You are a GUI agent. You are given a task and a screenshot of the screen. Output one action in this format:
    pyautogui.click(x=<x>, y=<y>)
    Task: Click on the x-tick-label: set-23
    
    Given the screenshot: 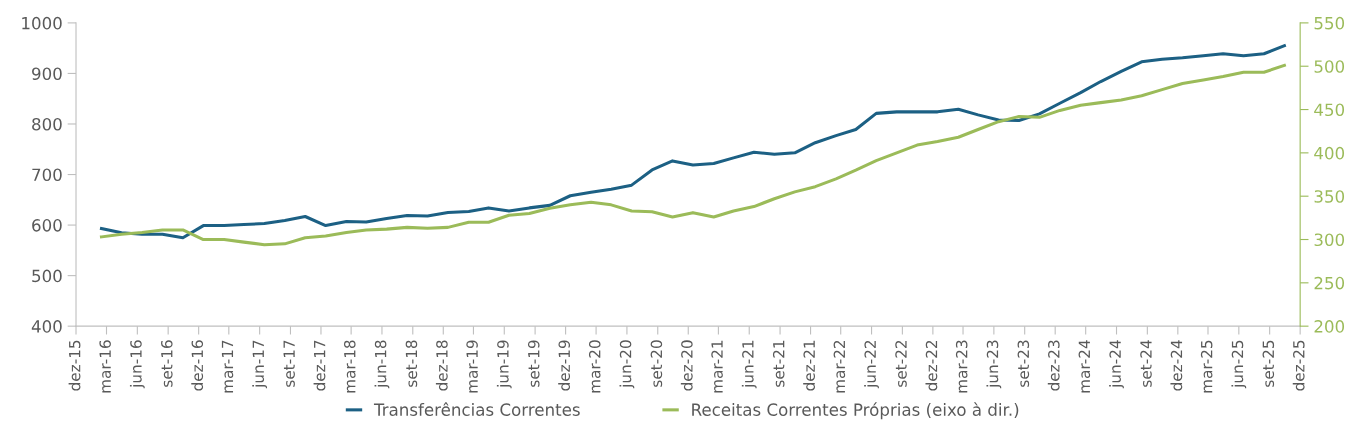 What is the action you would take?
    pyautogui.click(x=1023, y=363)
    